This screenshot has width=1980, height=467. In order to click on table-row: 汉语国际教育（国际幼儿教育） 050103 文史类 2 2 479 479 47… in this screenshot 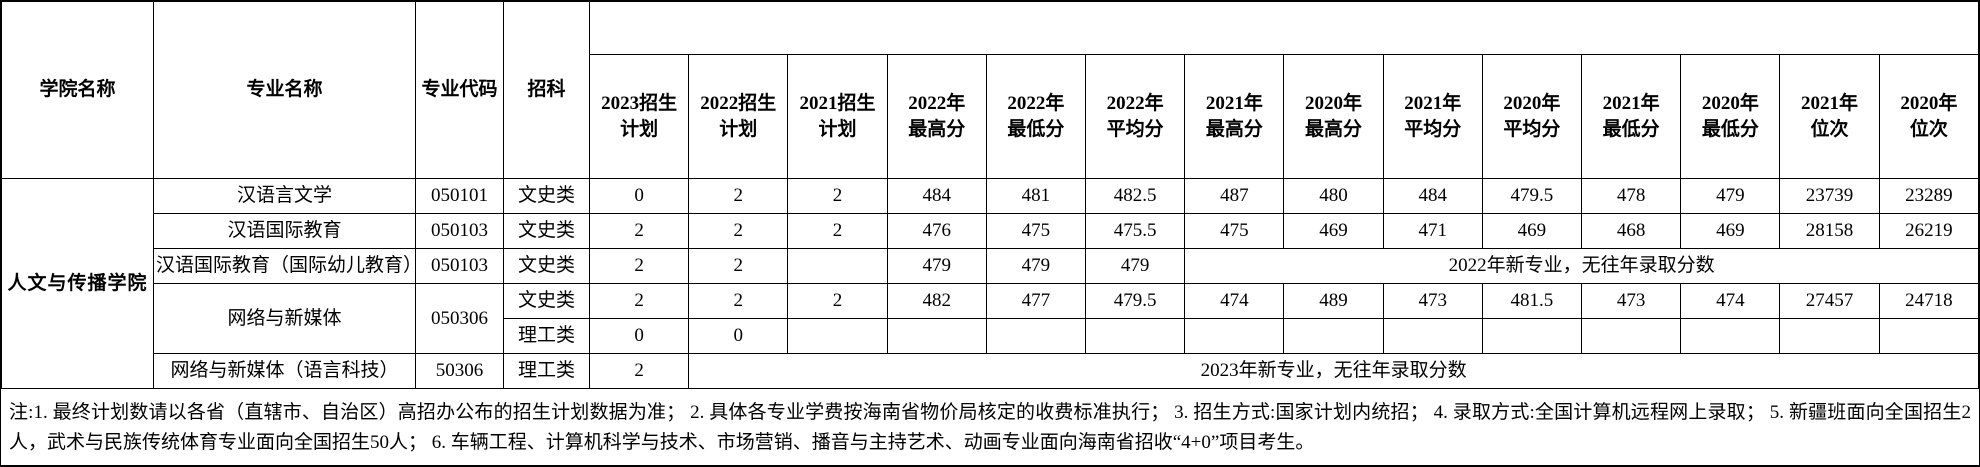, I will do `click(990, 266)`.